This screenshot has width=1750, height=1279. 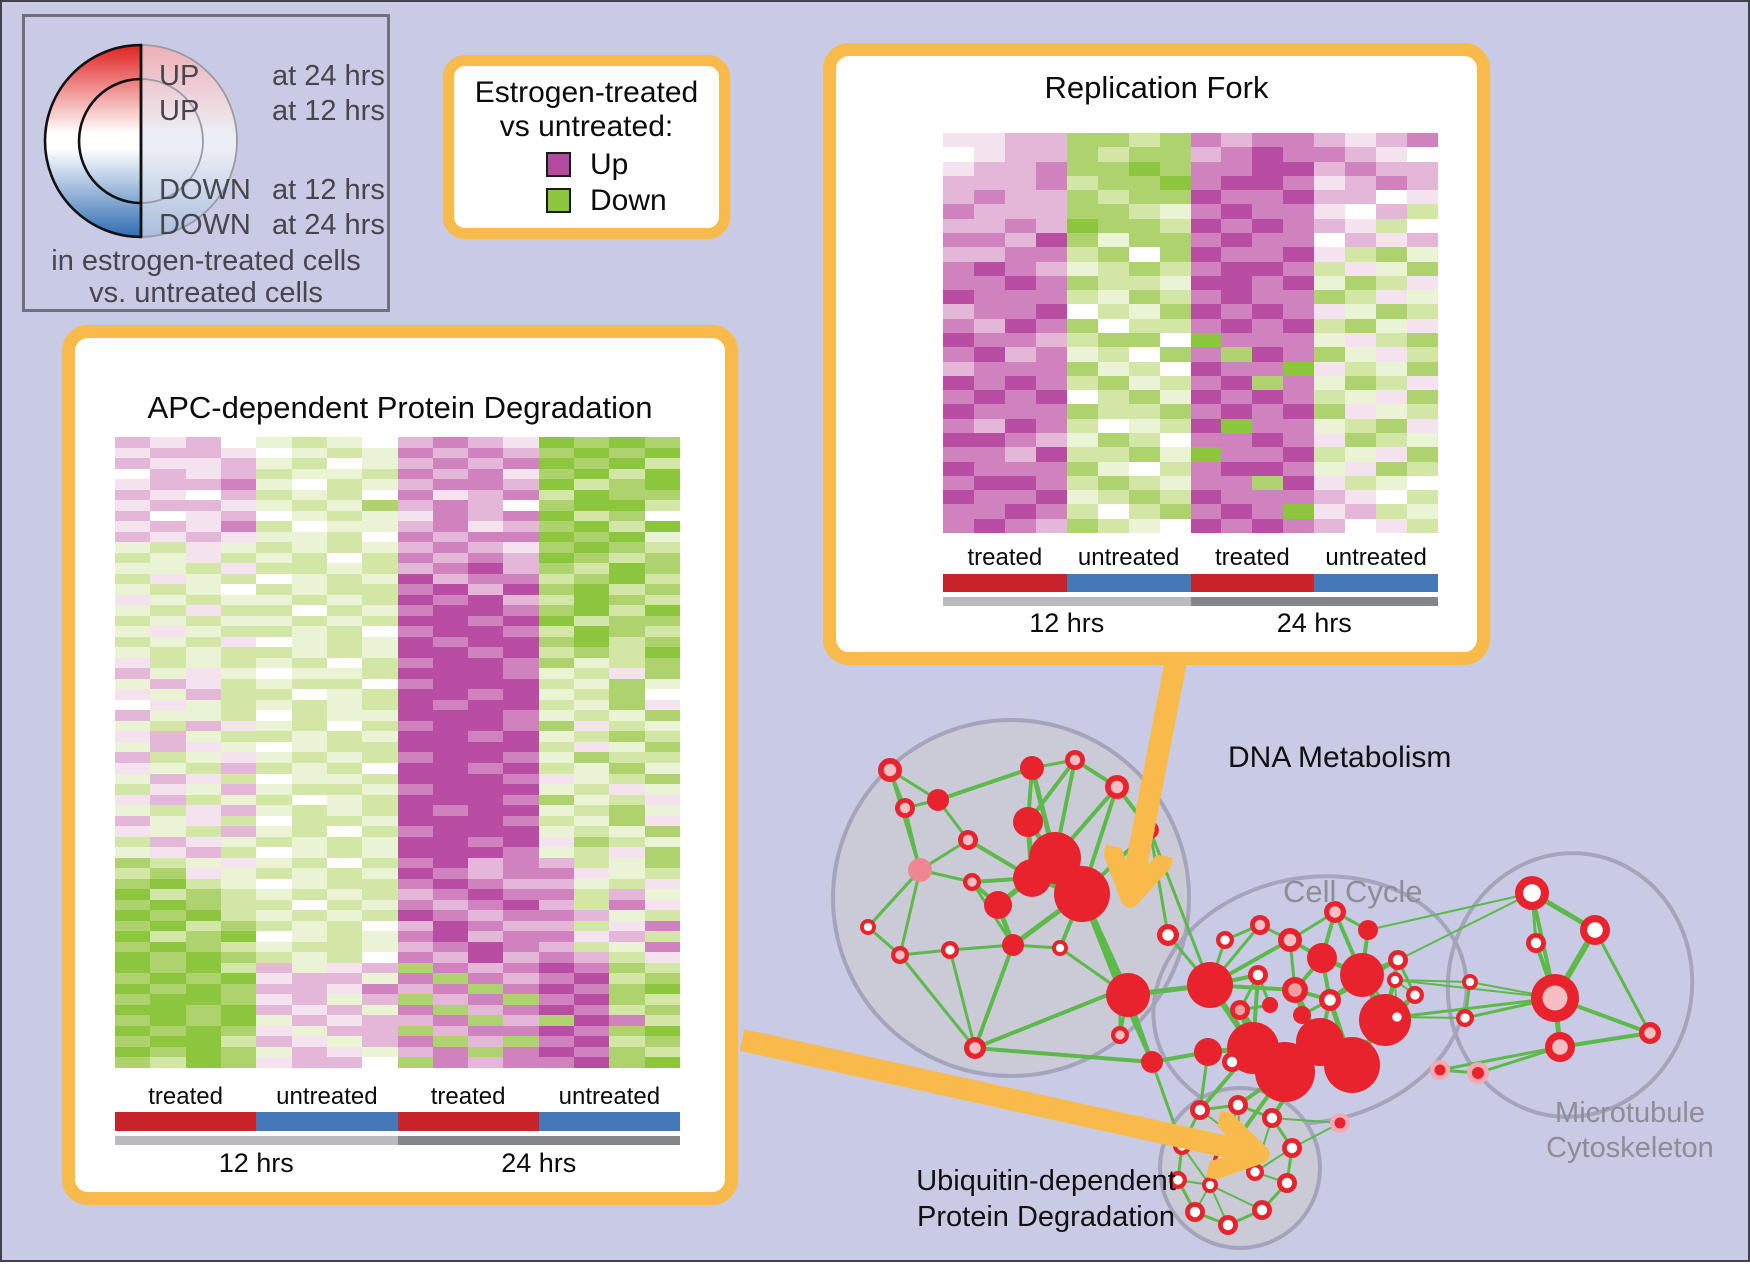 What do you see at coordinates (628, 200) in the screenshot?
I see `down-label: Down` at bounding box center [628, 200].